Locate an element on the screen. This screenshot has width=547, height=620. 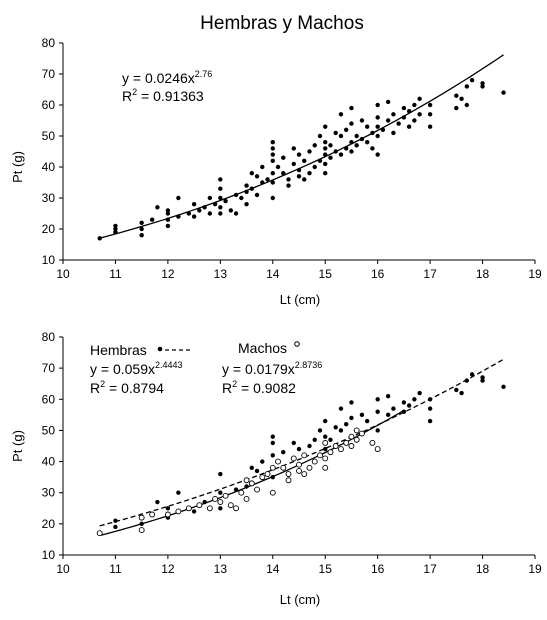
x-tick-label: 12 is located at coordinates (168, 569).